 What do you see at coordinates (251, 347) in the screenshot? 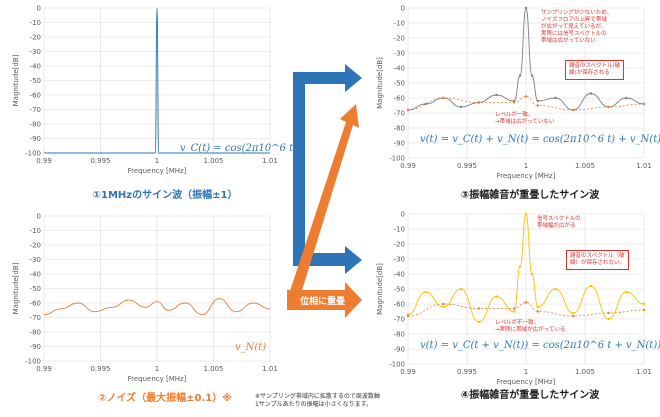
I see `equation-2: v_N(t)` at bounding box center [251, 347].